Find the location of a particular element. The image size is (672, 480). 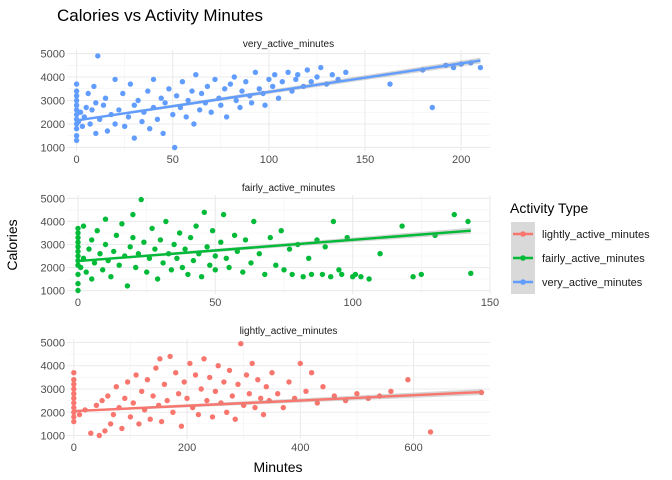

y-tick-label: 1000 is located at coordinates (53, 292).